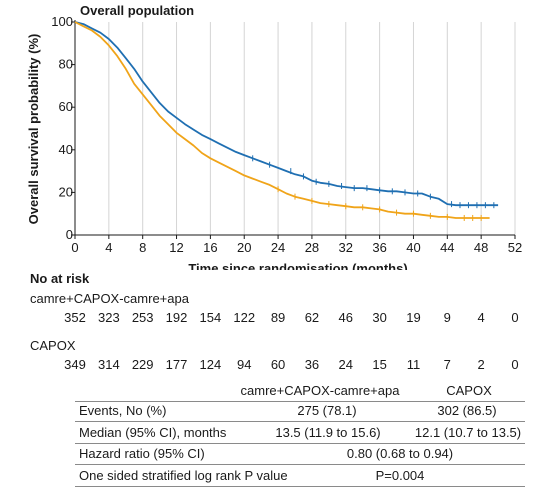 Image resolution: width=546 pixels, height=490 pixels. What do you see at coordinates (53, 345) in the screenshot?
I see `risk-group-label-capox: CAPOX` at bounding box center [53, 345].